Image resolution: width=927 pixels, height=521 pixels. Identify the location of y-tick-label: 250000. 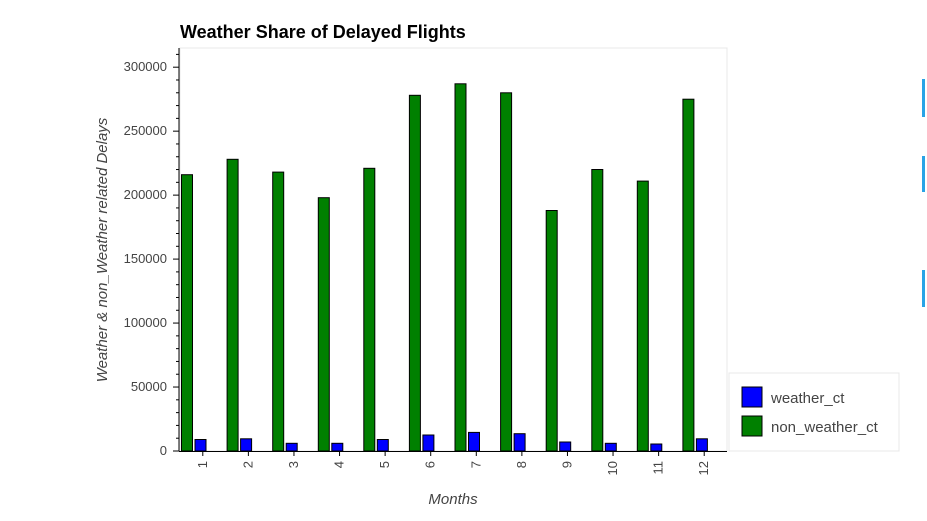
(145, 130).